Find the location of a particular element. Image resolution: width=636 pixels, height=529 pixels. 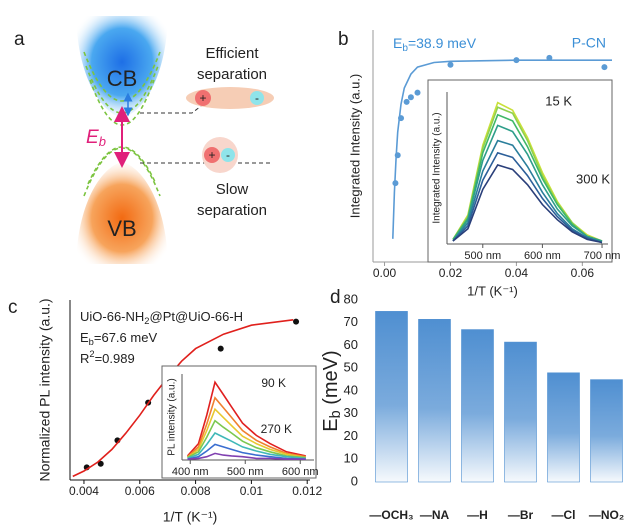

annotation: 270 K is located at coordinates (276, 429).